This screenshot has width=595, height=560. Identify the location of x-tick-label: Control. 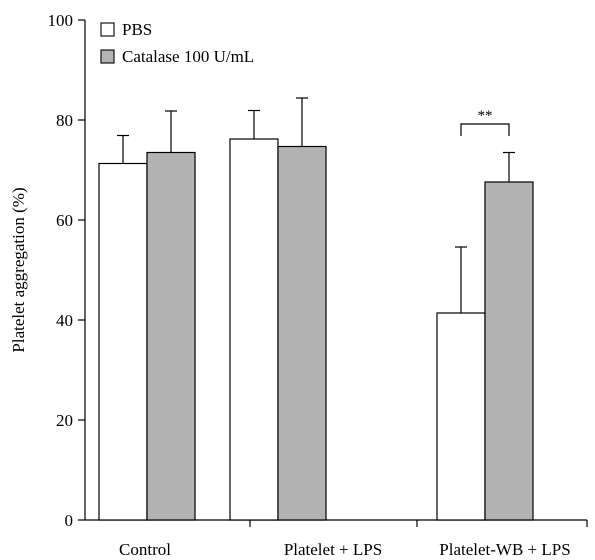
(145, 549).